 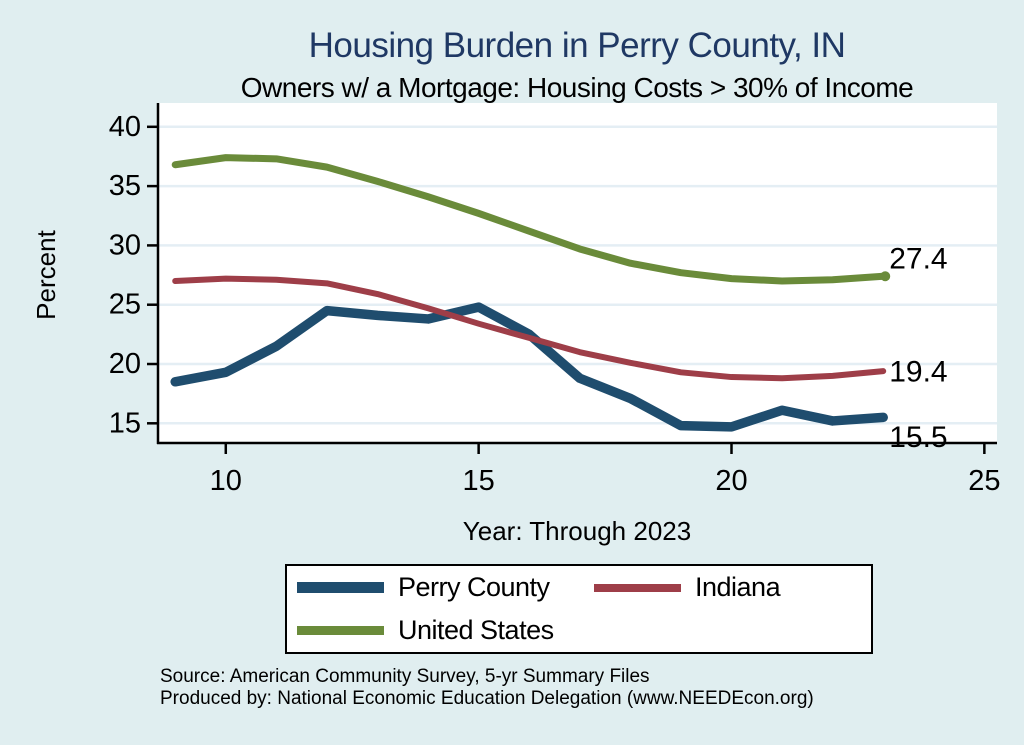 I want to click on x-tick-label-10: 10, so click(x=226, y=481).